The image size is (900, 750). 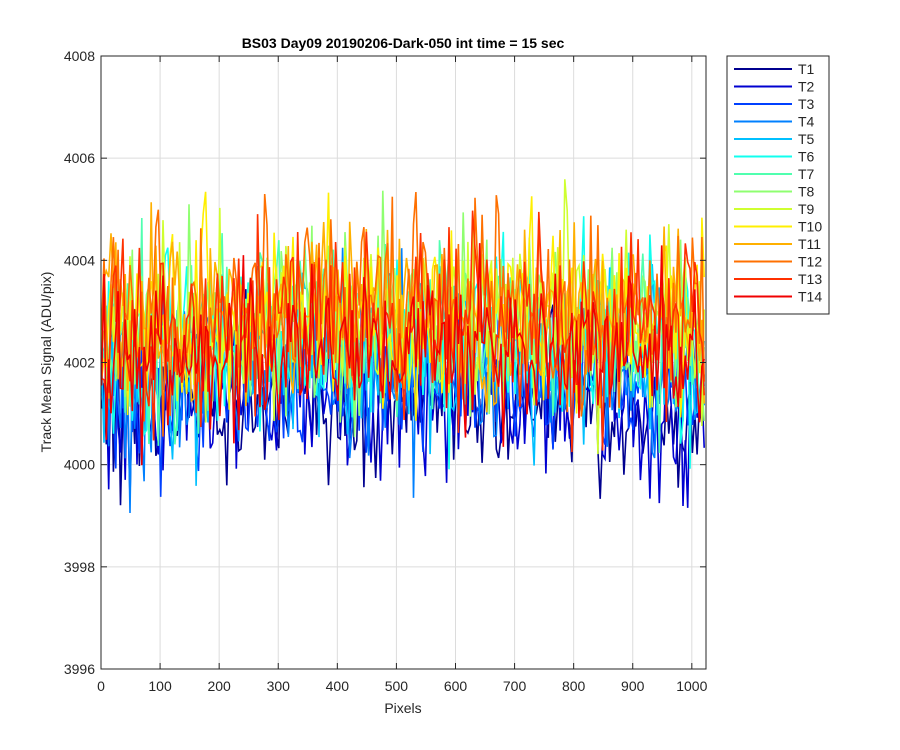 What do you see at coordinates (79, 567) in the screenshot?
I see `y-tick-label: 3998` at bounding box center [79, 567].